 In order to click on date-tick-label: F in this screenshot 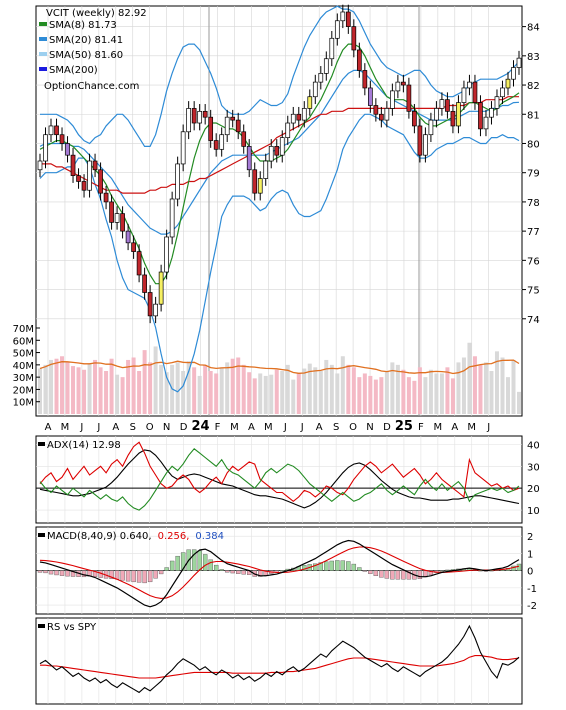, I will do `click(421, 427)`.